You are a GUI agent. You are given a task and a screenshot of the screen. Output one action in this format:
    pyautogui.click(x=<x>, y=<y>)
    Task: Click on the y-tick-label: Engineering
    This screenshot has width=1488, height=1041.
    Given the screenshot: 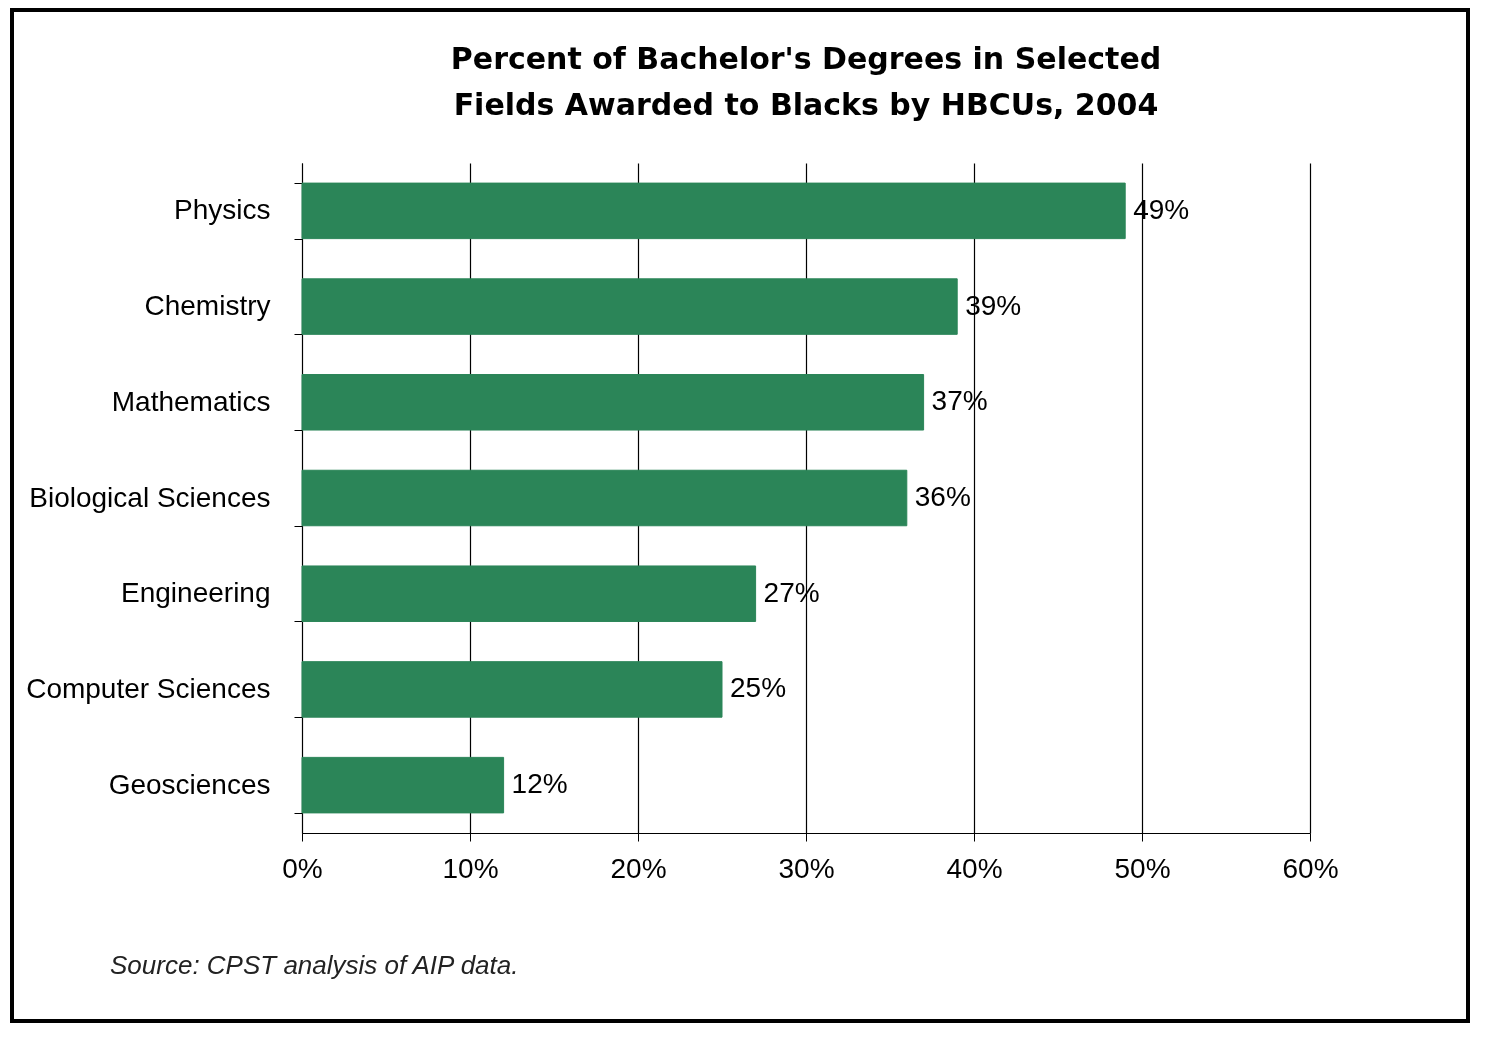 What is the action you would take?
    pyautogui.click(x=196, y=593)
    